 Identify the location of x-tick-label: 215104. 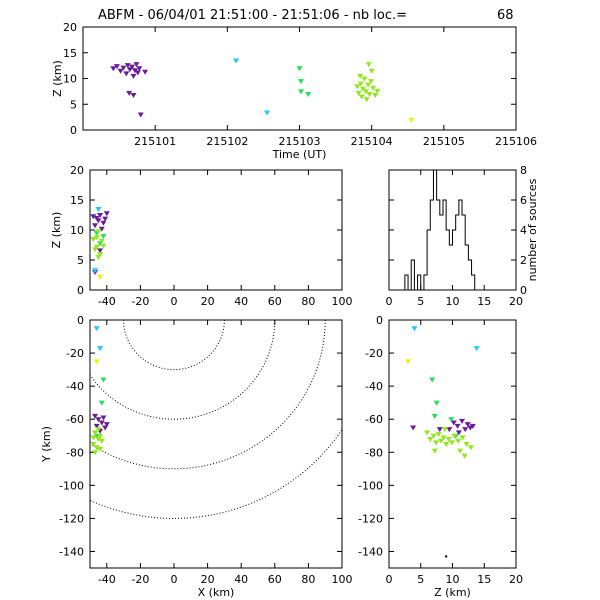
(372, 141).